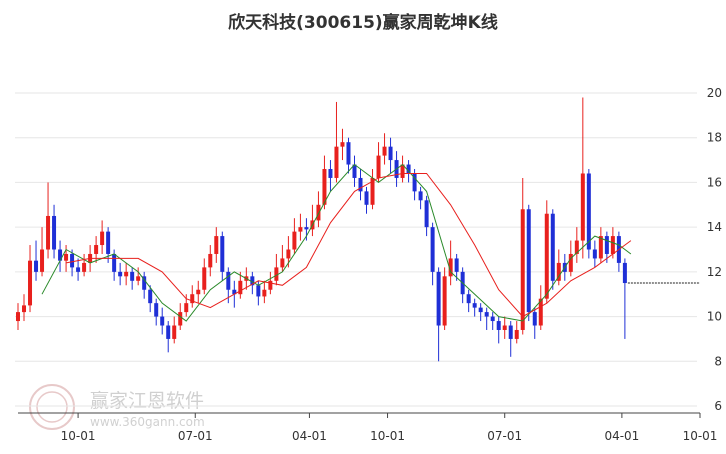 The image size is (726, 454). What do you see at coordinates (718, 406) in the screenshot?
I see `y-tick-label: 6` at bounding box center [718, 406].